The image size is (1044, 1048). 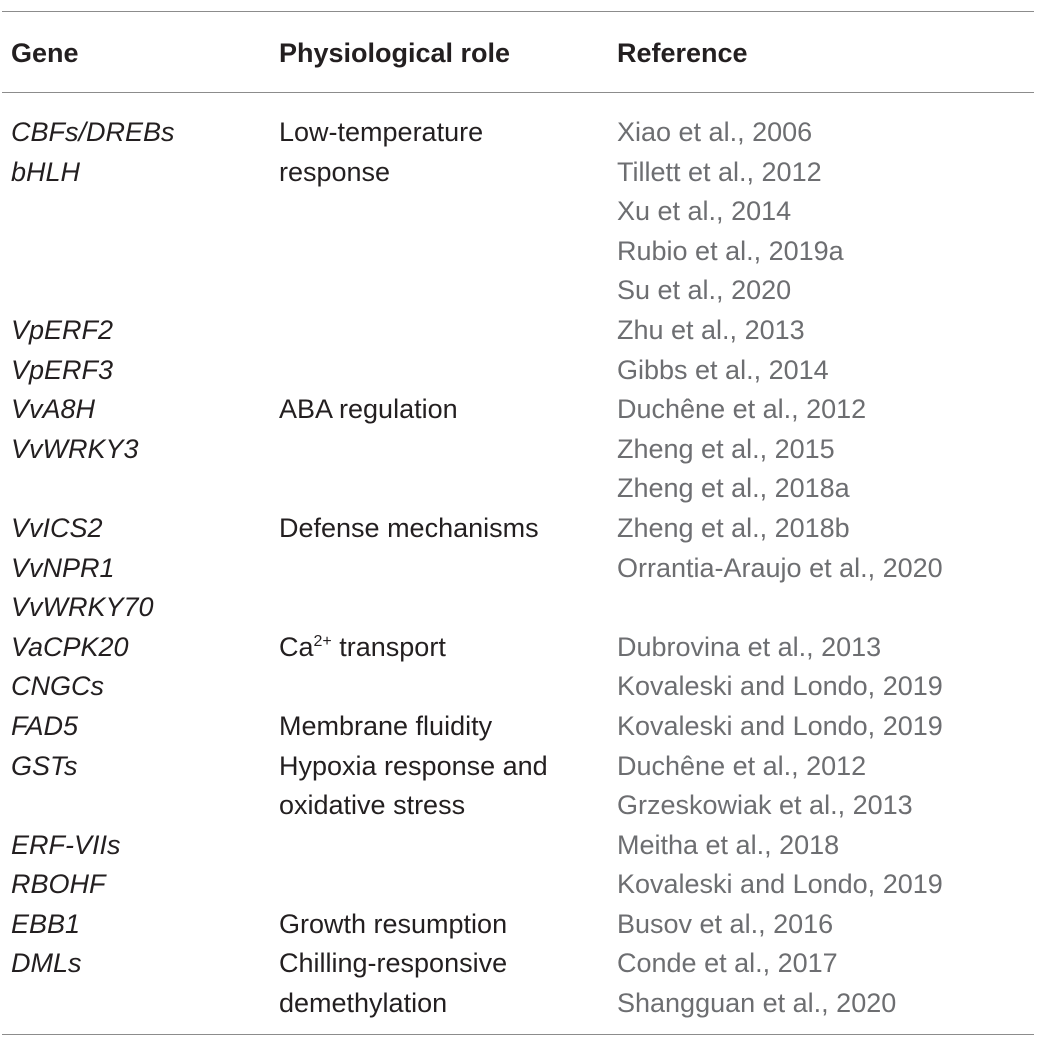 I want to click on reference-cell: Meitha et al., 2018, so click(x=728, y=844).